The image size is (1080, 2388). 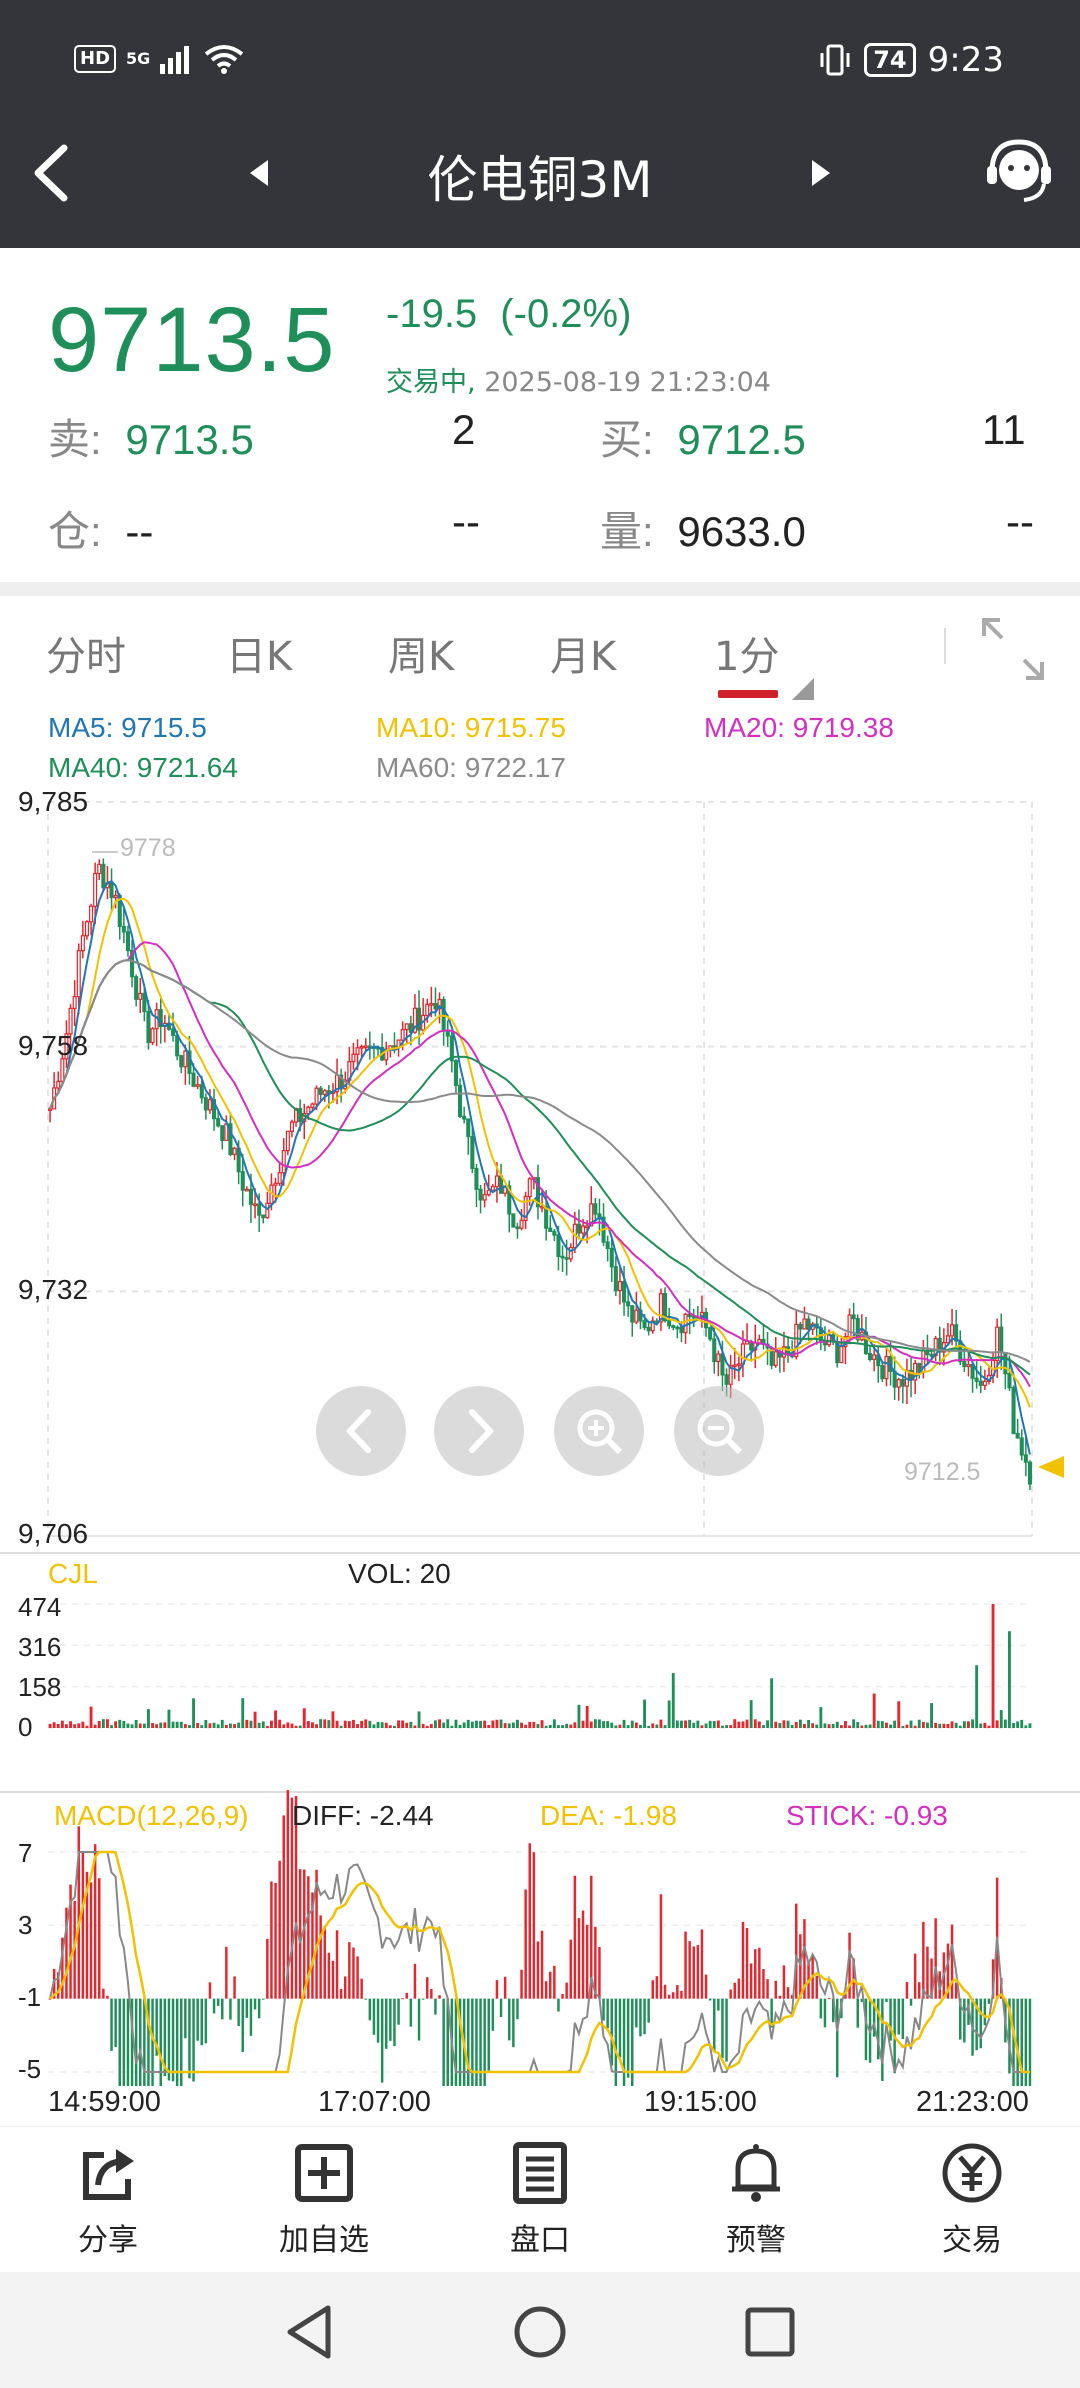 I want to click on scroll-left-button, so click(x=361, y=1431).